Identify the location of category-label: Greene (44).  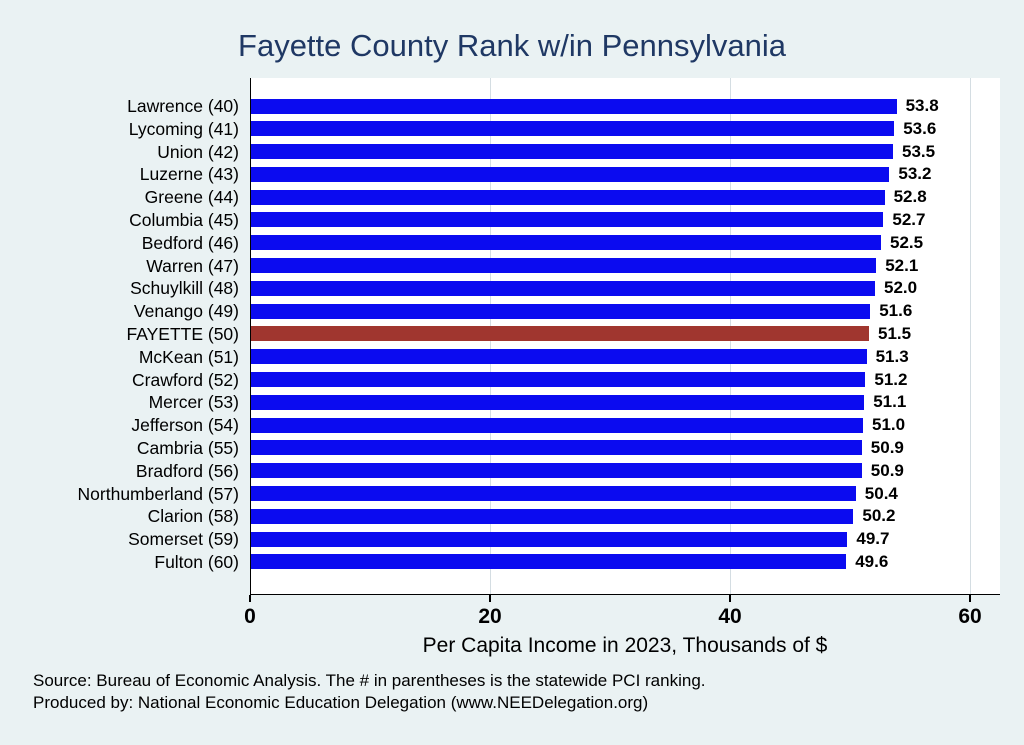
(191, 197).